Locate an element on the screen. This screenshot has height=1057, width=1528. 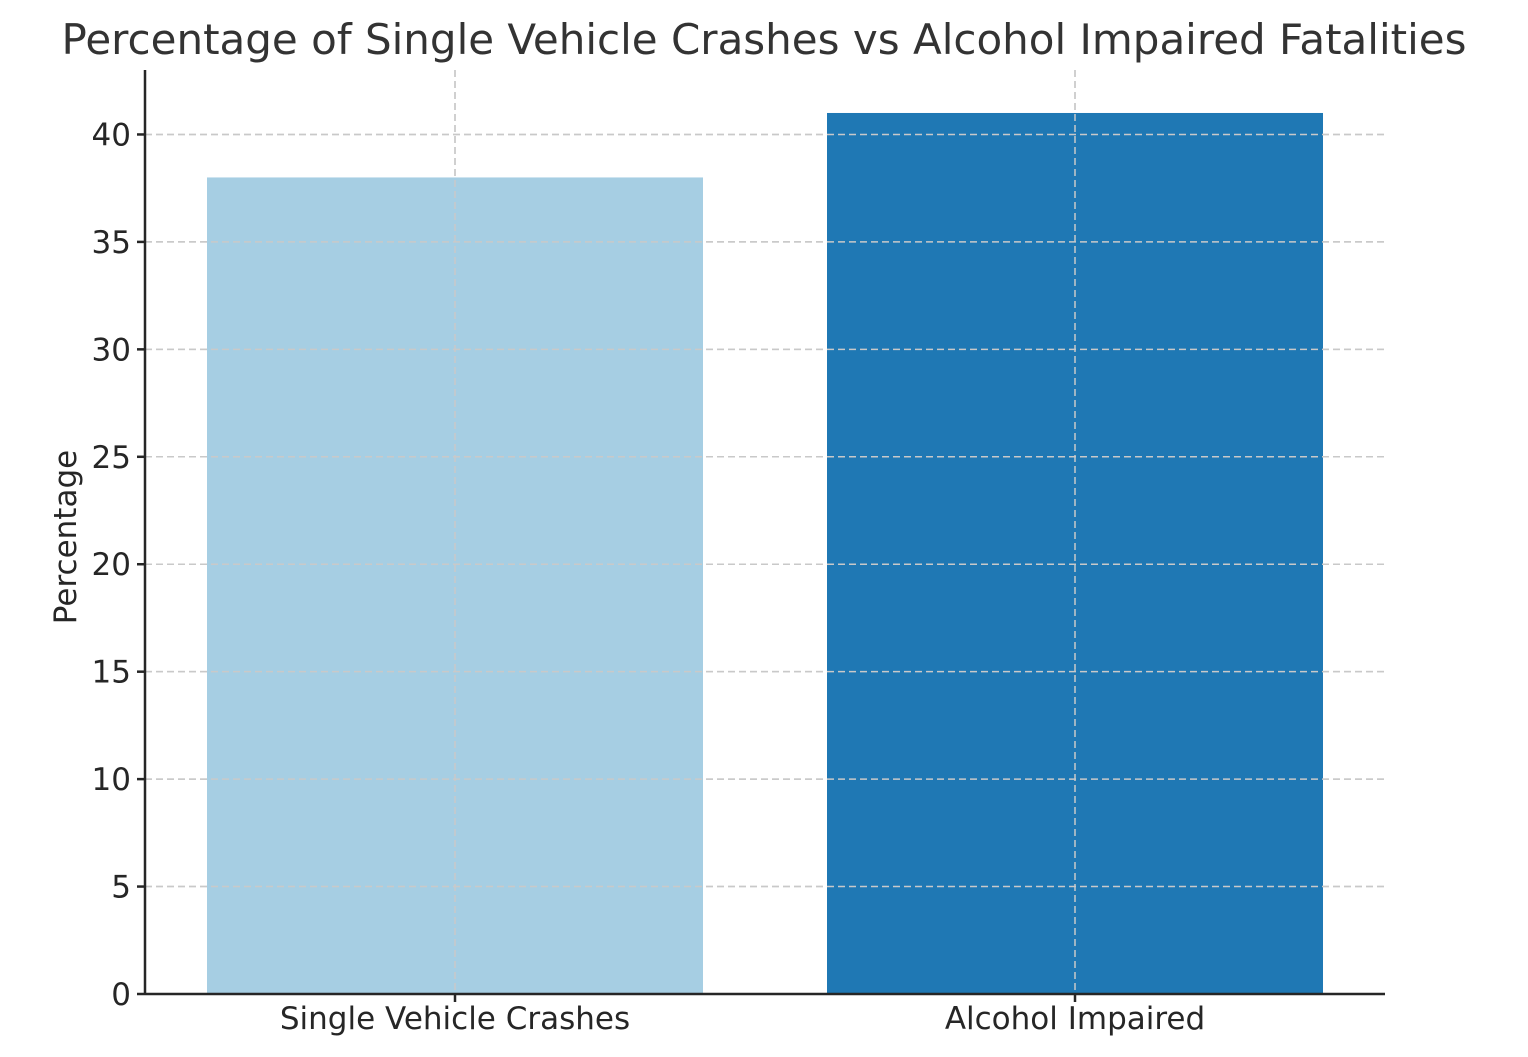
x-tick-label: Alcohol Impaired is located at coordinates (1075, 1019).